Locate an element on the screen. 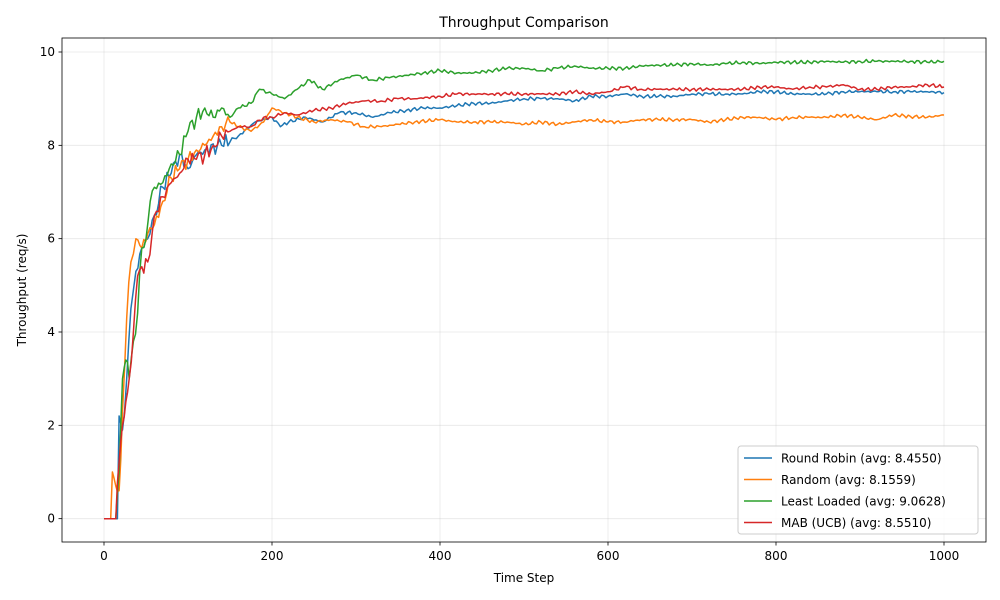  x-tick-label: 800 is located at coordinates (776, 556).